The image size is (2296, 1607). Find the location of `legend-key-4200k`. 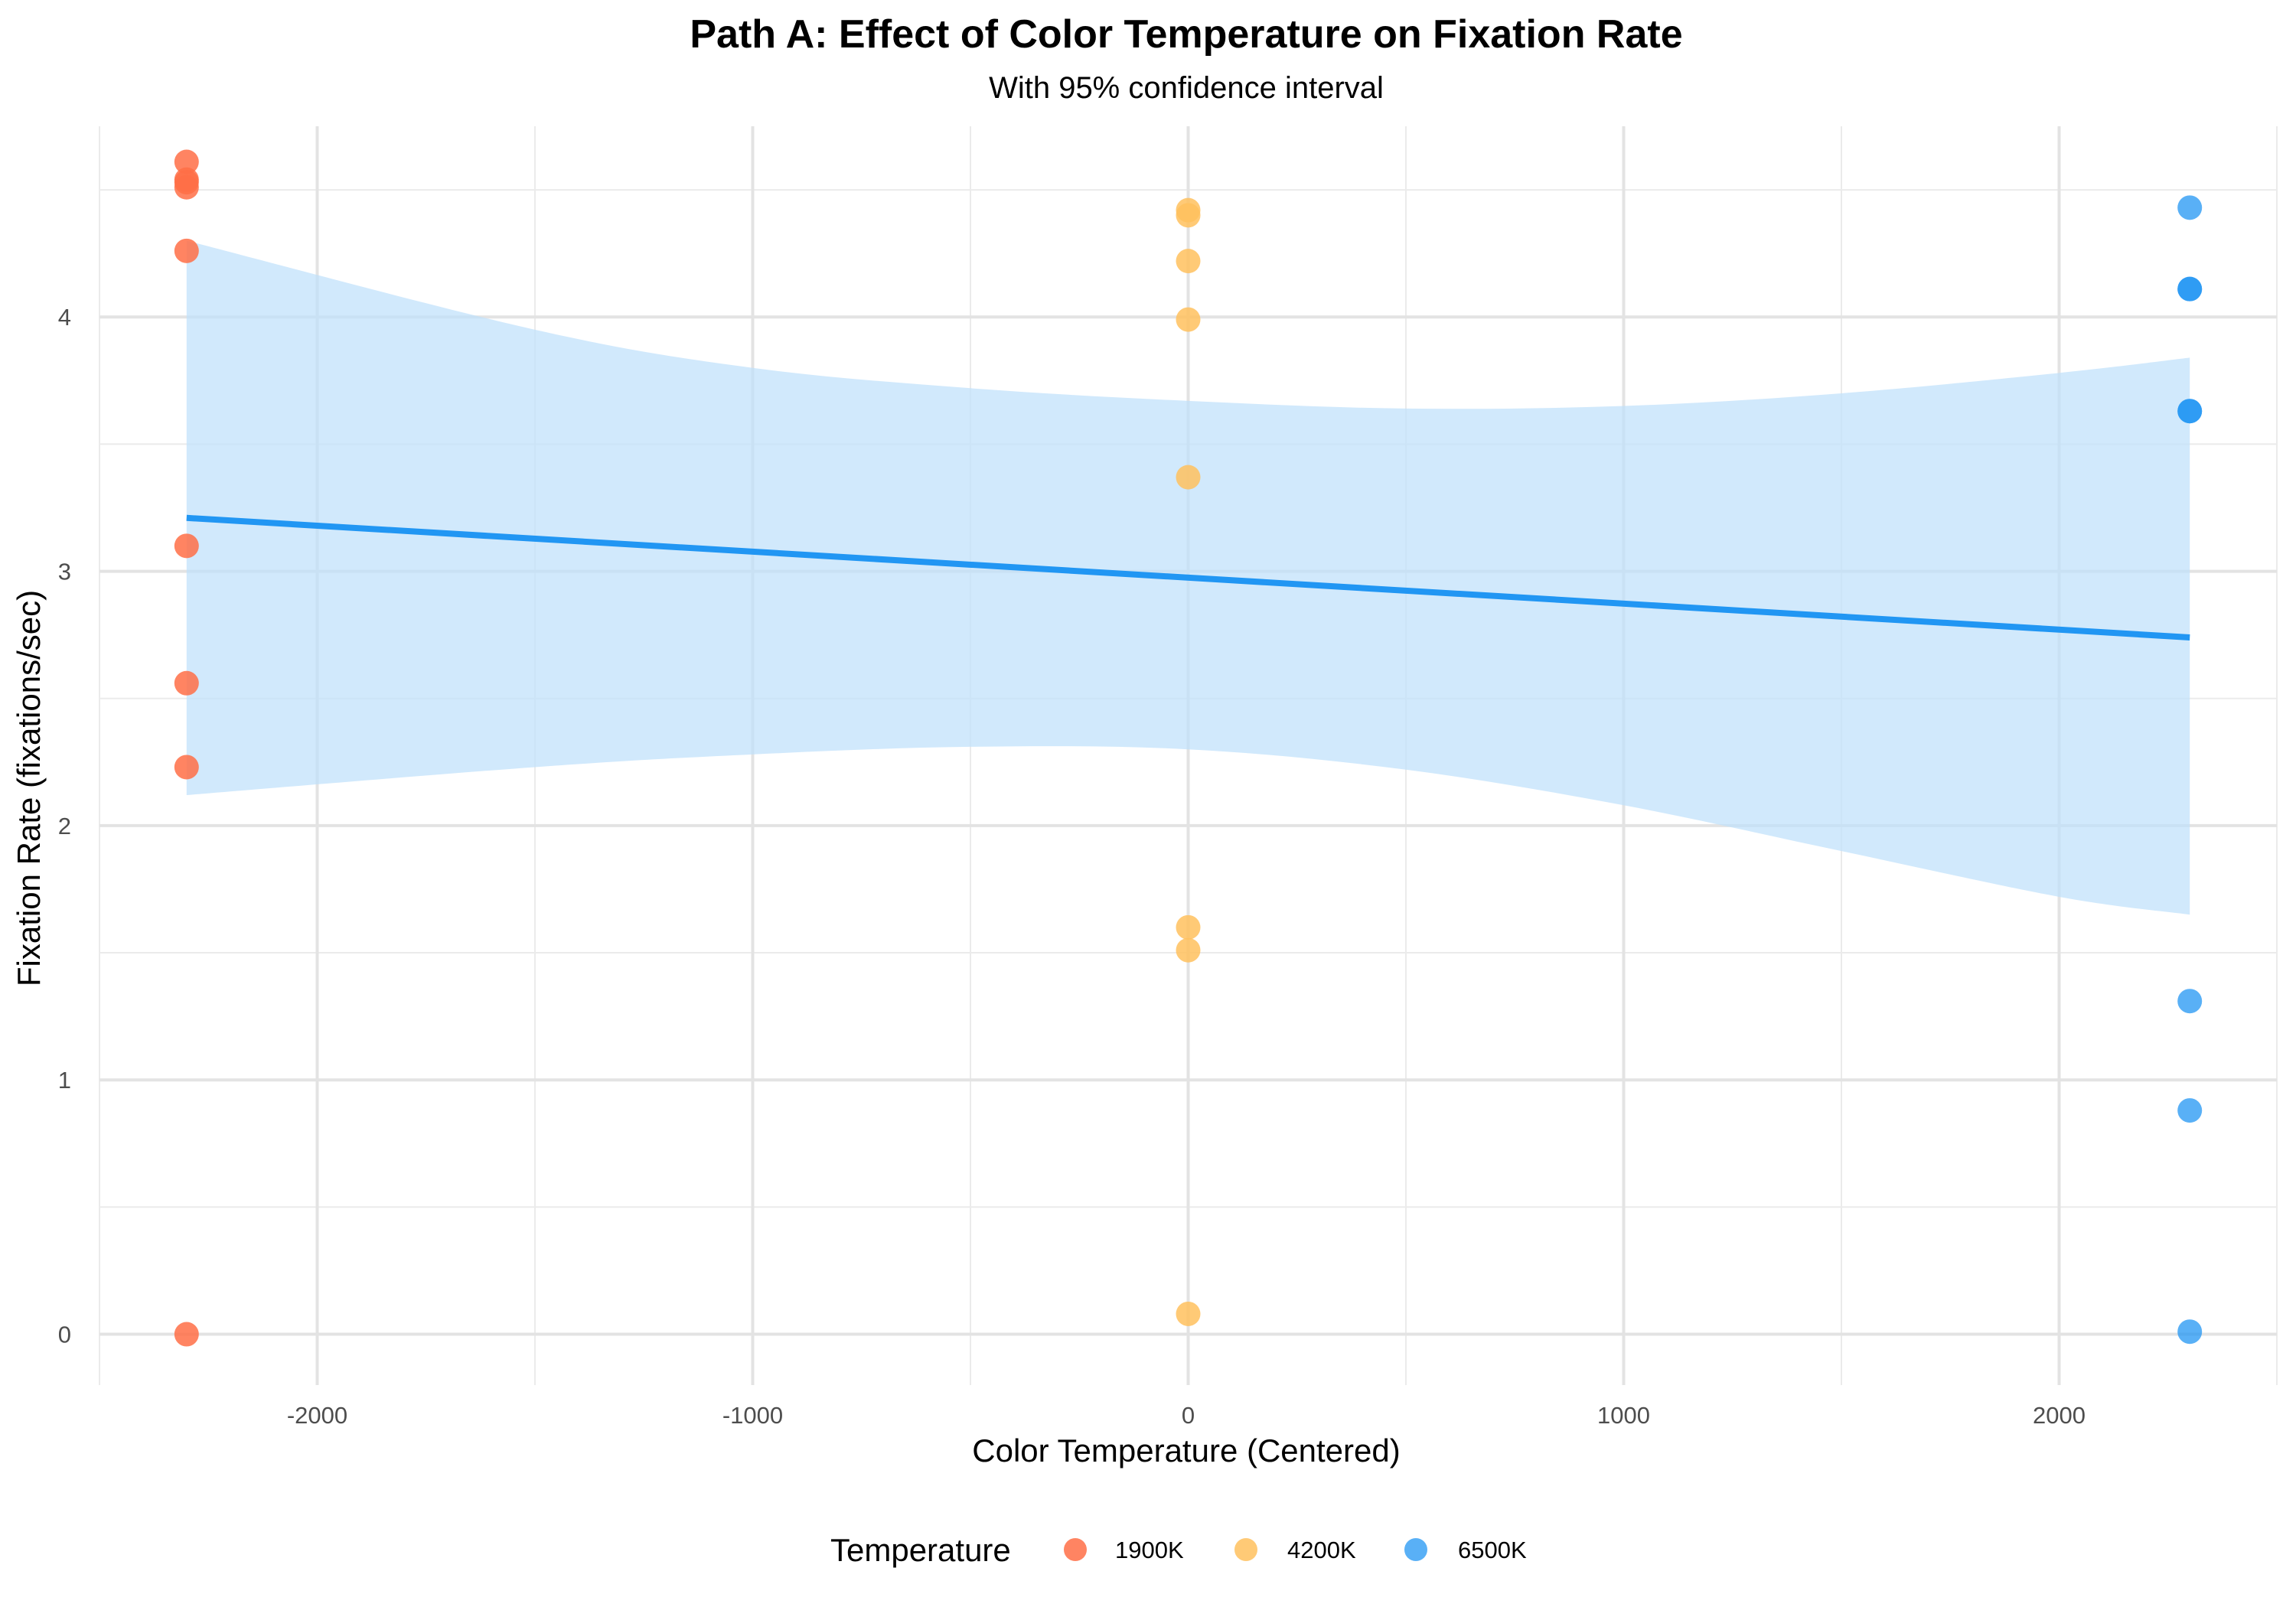

legend-key-4200k is located at coordinates (1245, 1549).